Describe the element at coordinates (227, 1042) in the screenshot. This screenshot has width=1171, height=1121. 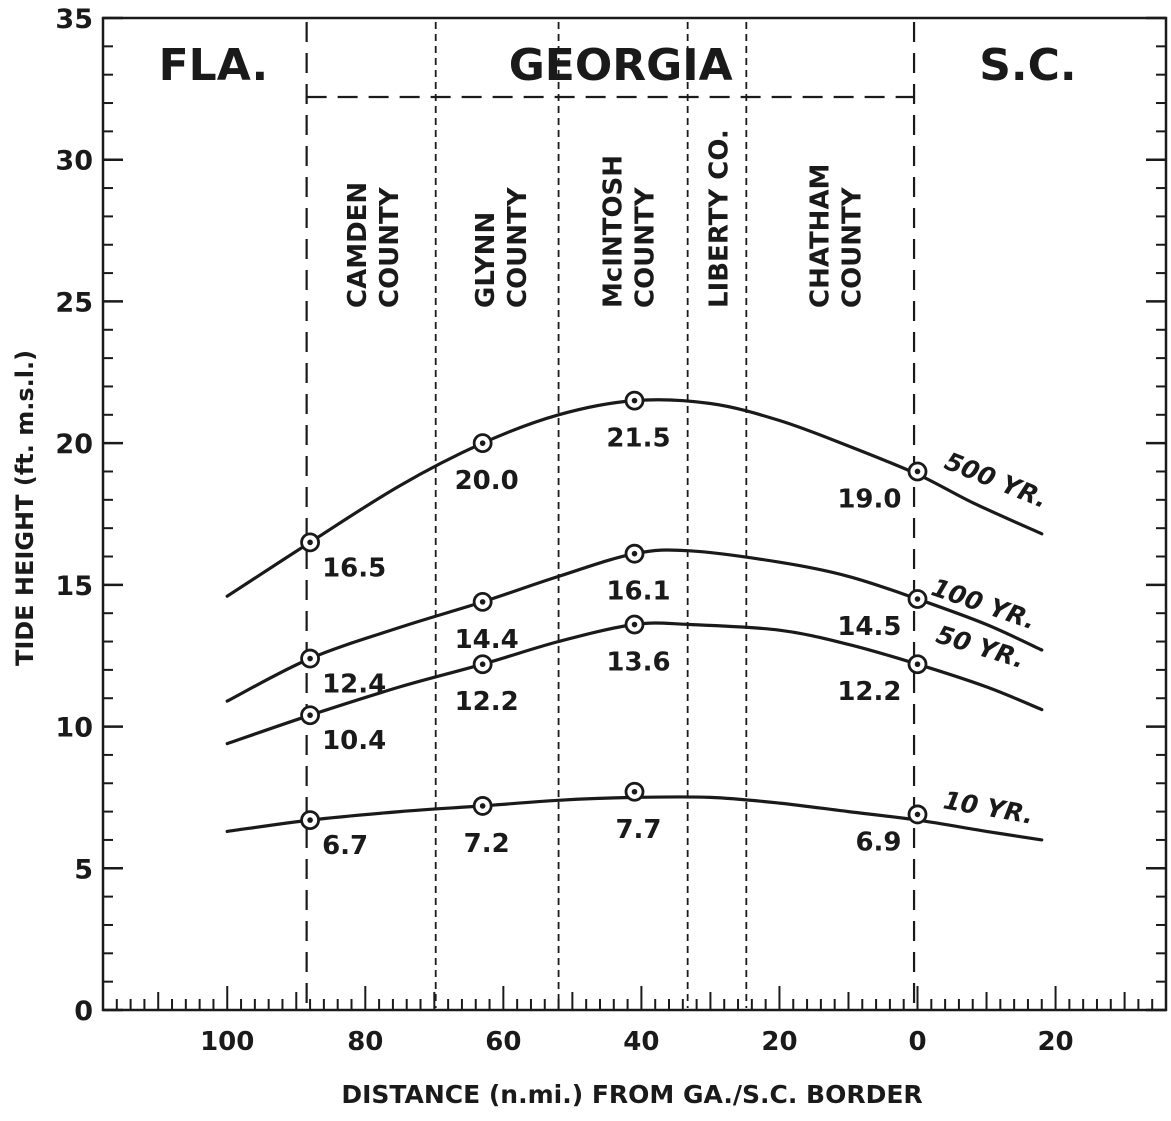
I see `x-tick-label: 100` at that location.